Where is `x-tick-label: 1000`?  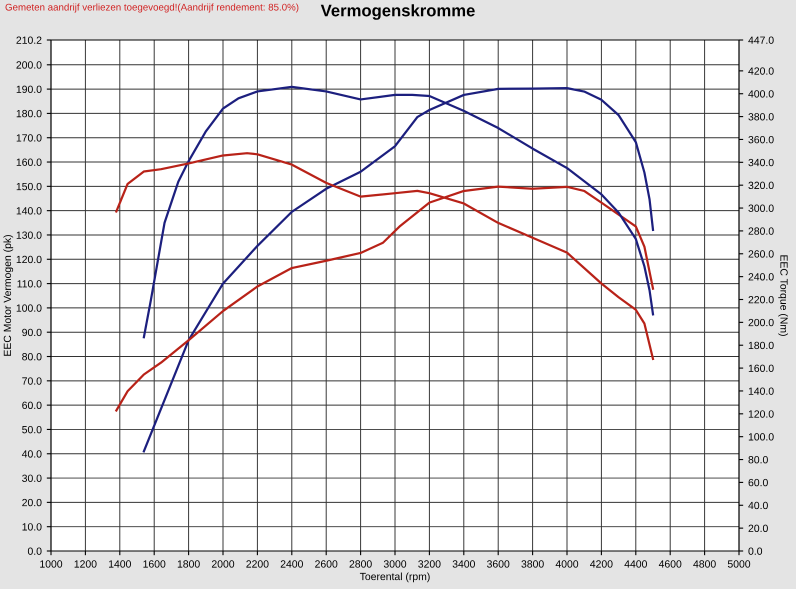
x-tick-label: 1000 is located at coordinates (51, 564).